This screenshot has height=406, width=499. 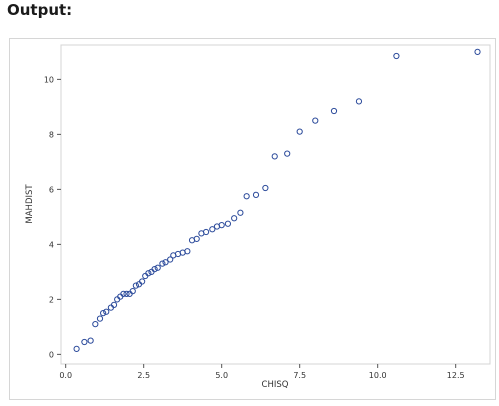 I want to click on x-axis-ticks: 0.0 2.5 5.0 7.5 10.0 12.5, so click(x=262, y=372).